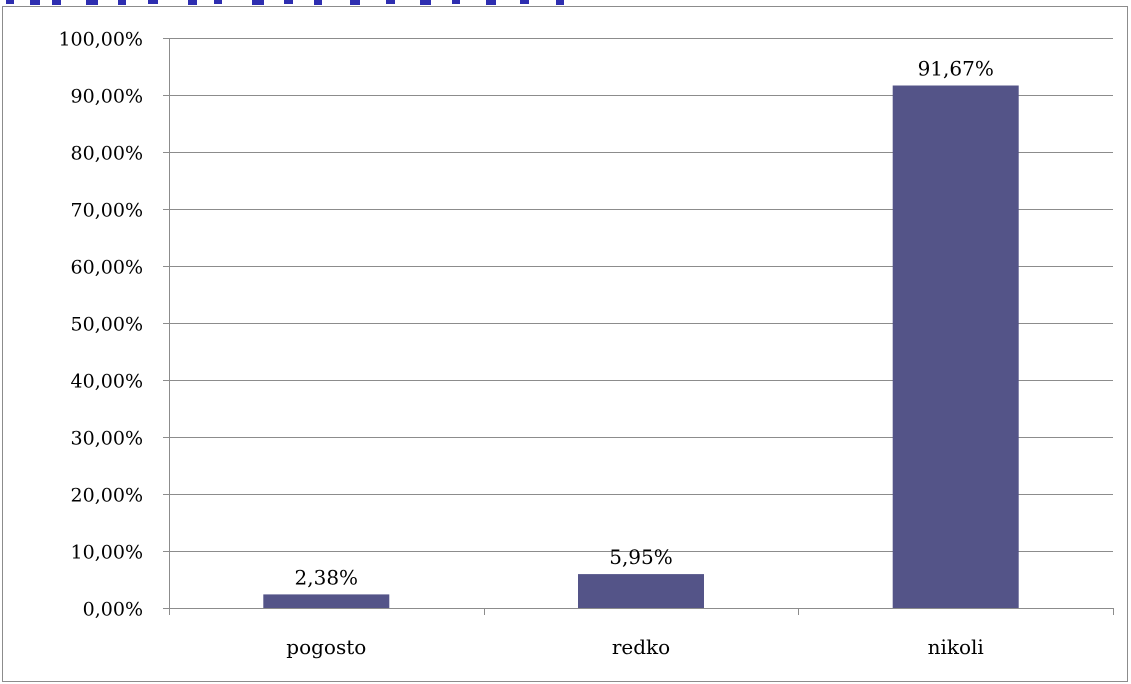 The height and width of the screenshot is (684, 1131). Describe the element at coordinates (327, 577) in the screenshot. I see `data-label-pogosto: 2,38%` at that location.